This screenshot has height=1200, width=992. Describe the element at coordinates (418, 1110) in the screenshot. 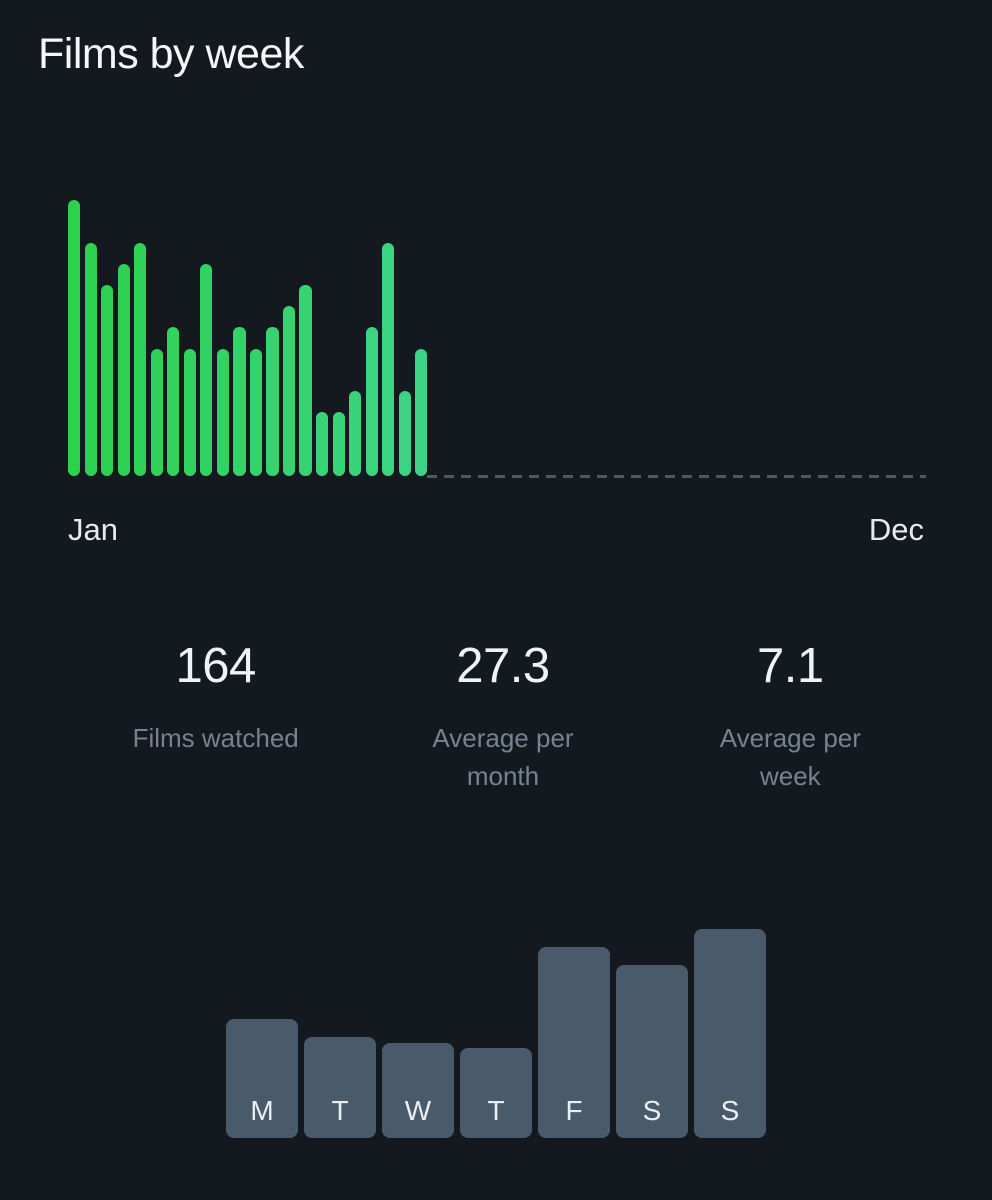

I see `day-letter-label: W` at that location.